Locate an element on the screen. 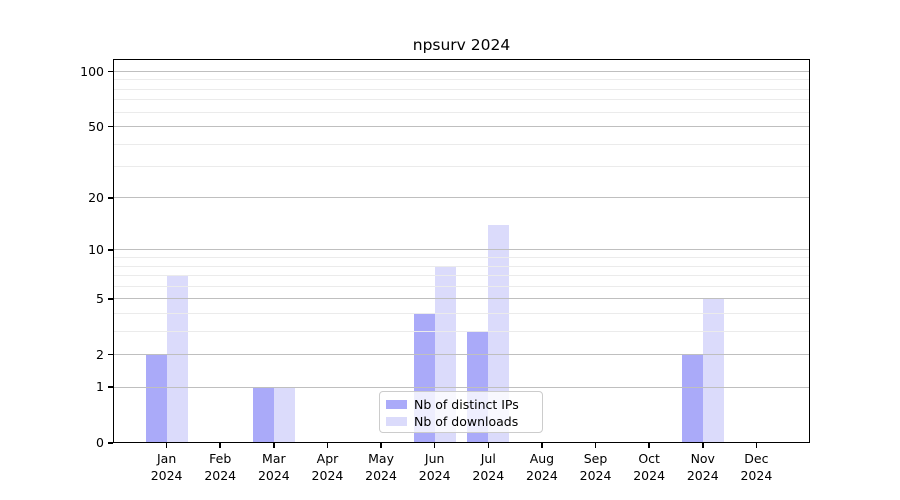 Image resolution: width=900 pixels, height=500 pixels. x-tick-jun is located at coordinates (434, 445).